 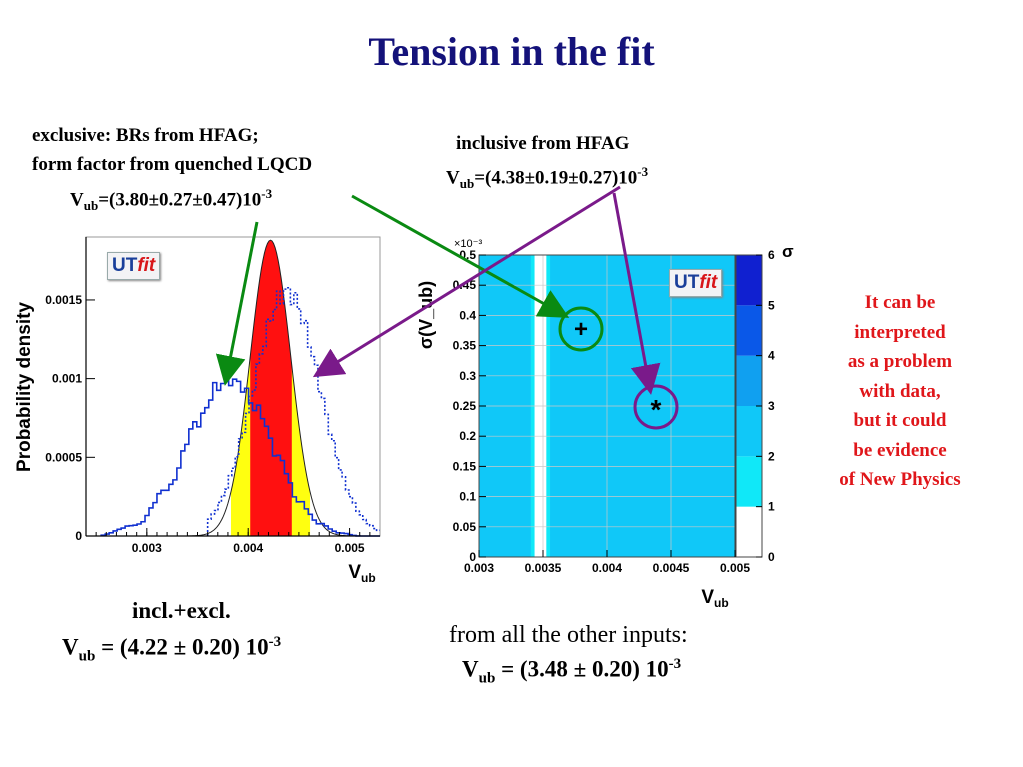 I want to click on x-tick-label: 0.0045, so click(x=671, y=568).